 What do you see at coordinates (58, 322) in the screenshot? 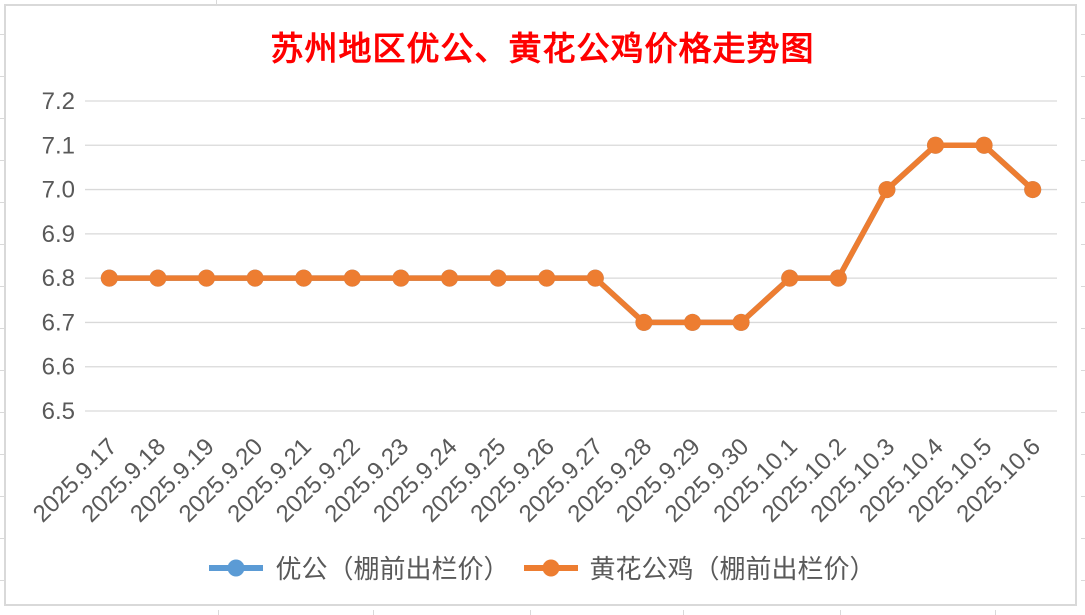
I see `y-tick-label: 6.7` at bounding box center [58, 322].